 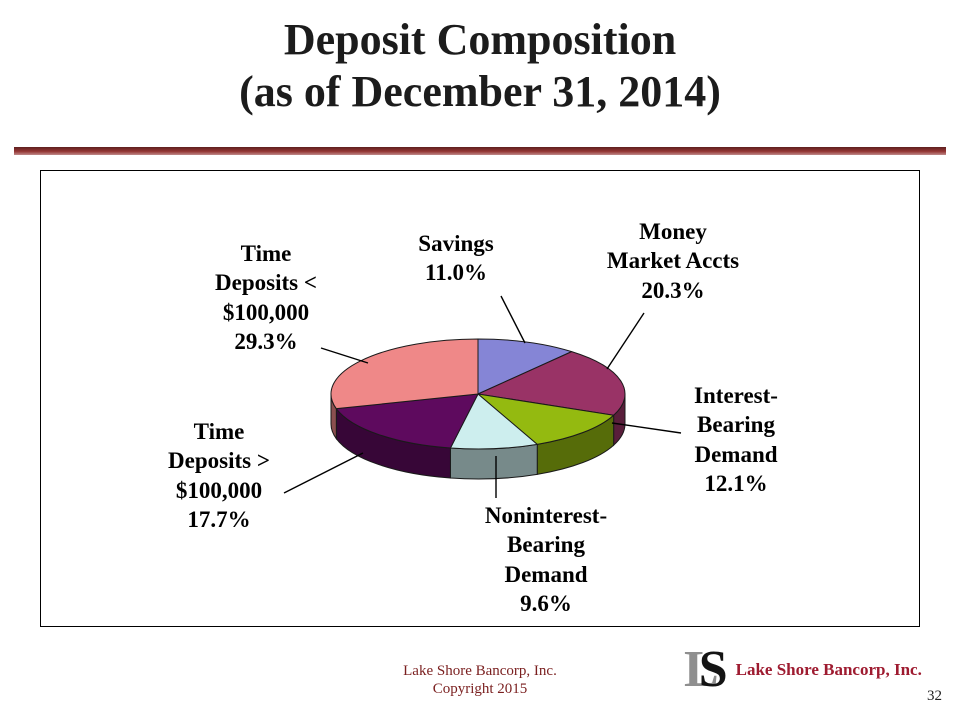 What do you see at coordinates (480, 91) in the screenshot?
I see `title-line-2: (as of December 31, 2014)` at bounding box center [480, 91].